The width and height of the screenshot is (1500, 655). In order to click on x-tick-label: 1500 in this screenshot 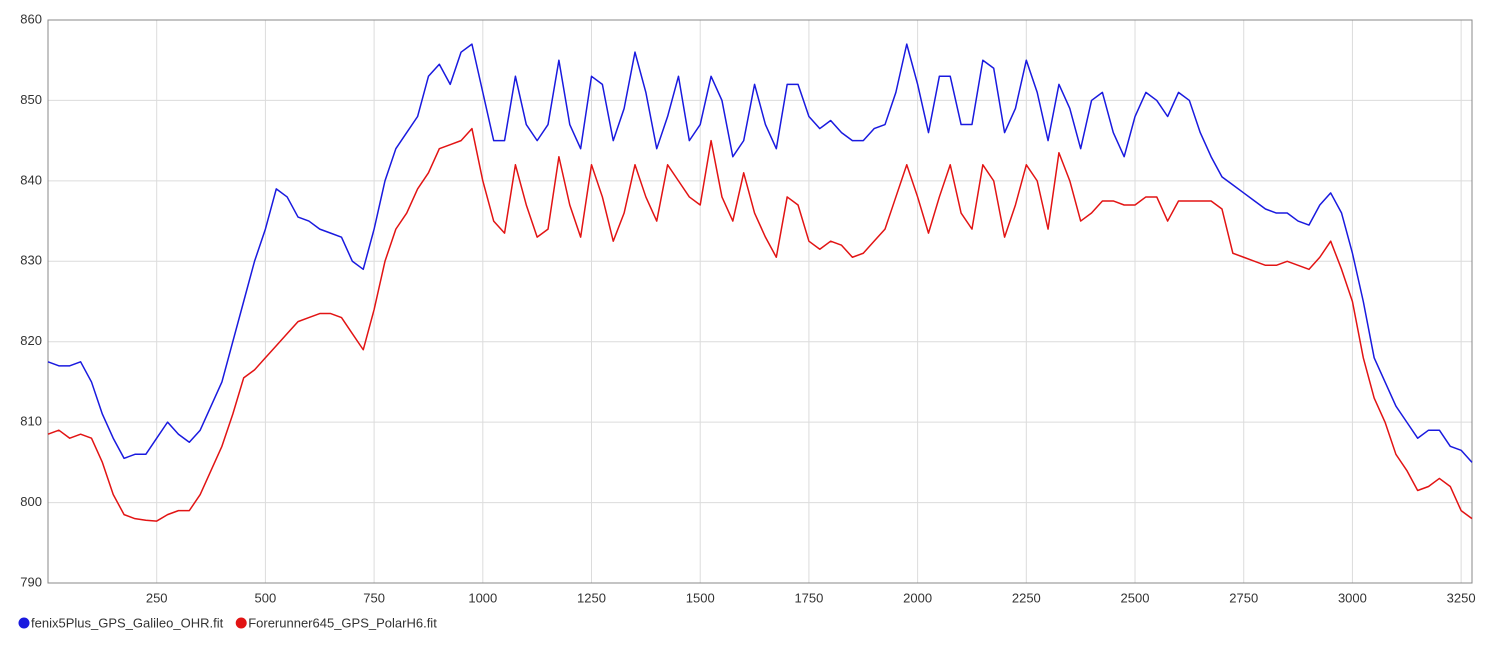, I will do `click(700, 597)`.